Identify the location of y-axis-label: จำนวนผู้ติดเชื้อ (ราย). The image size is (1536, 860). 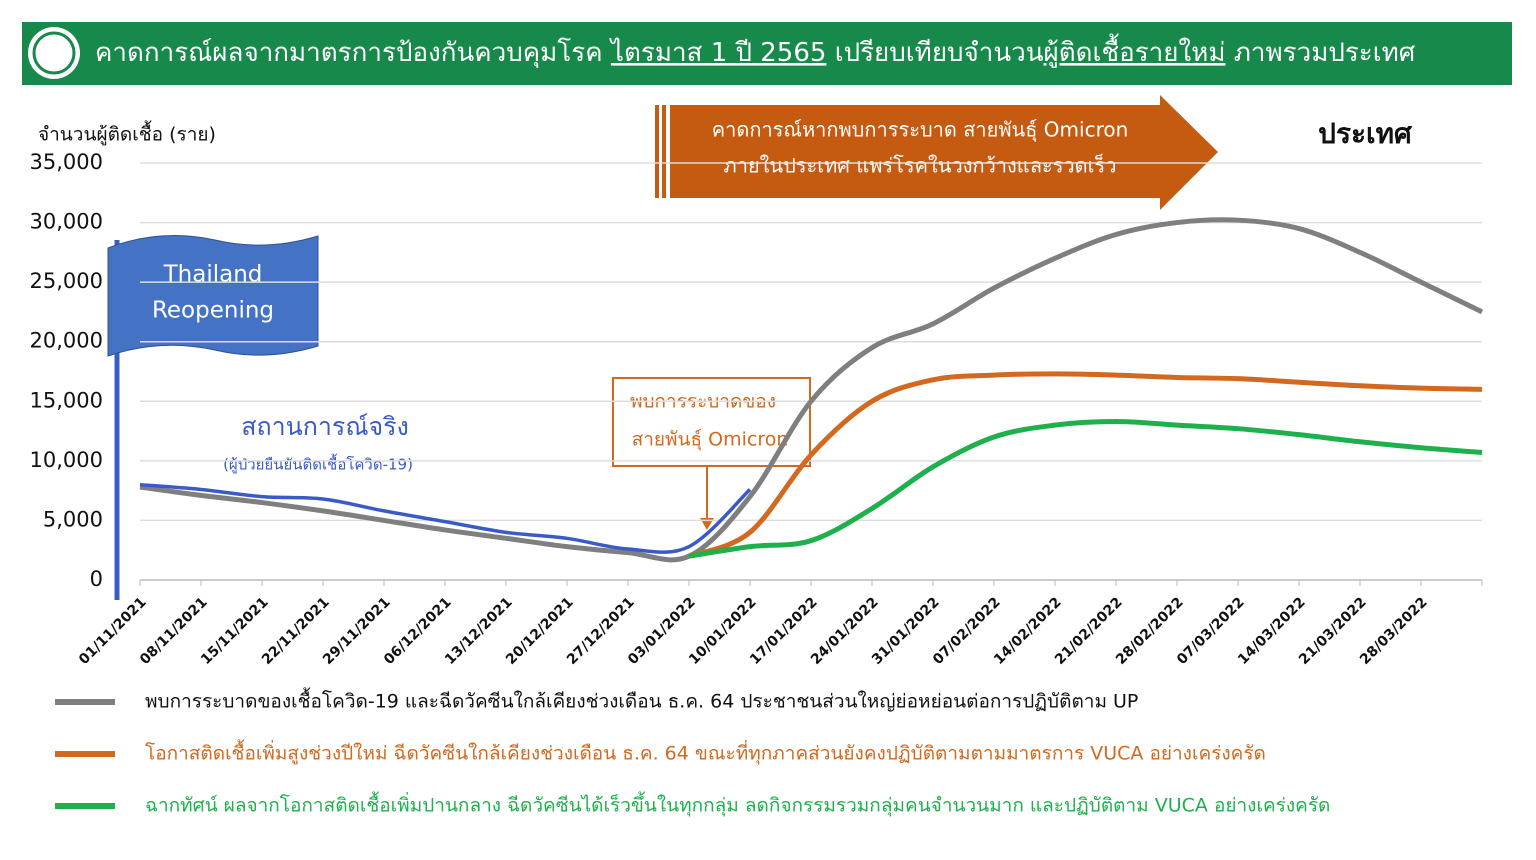
(127, 133).